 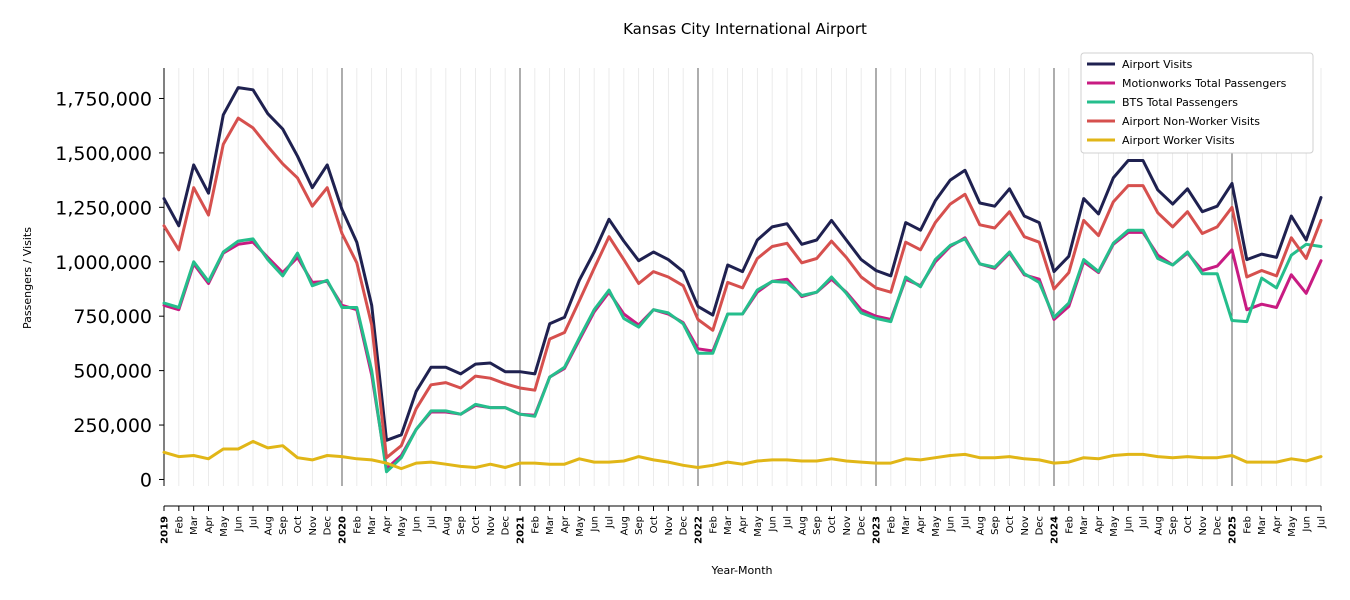 I want to click on legend-frame, so click(x=1197, y=103).